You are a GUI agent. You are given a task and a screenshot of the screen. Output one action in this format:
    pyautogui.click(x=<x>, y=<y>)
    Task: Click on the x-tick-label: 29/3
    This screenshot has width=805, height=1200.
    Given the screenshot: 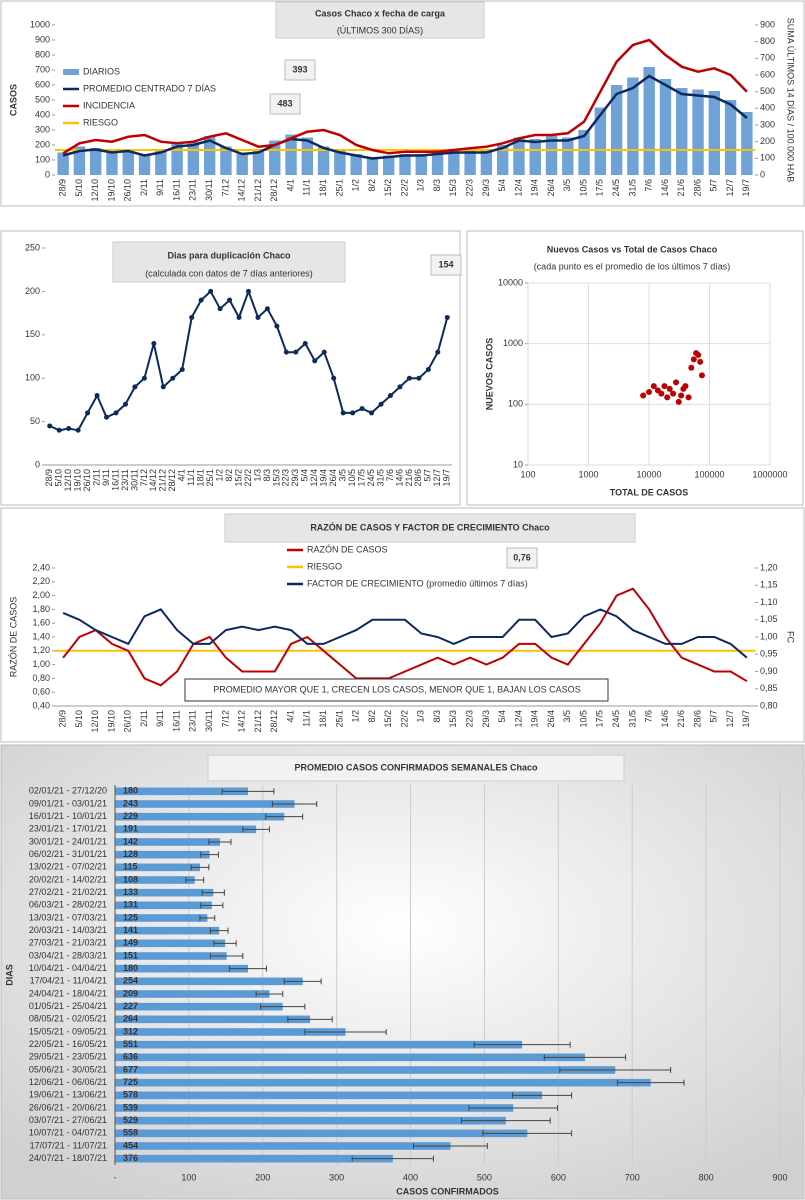 What is the action you would take?
    pyautogui.click(x=295, y=478)
    